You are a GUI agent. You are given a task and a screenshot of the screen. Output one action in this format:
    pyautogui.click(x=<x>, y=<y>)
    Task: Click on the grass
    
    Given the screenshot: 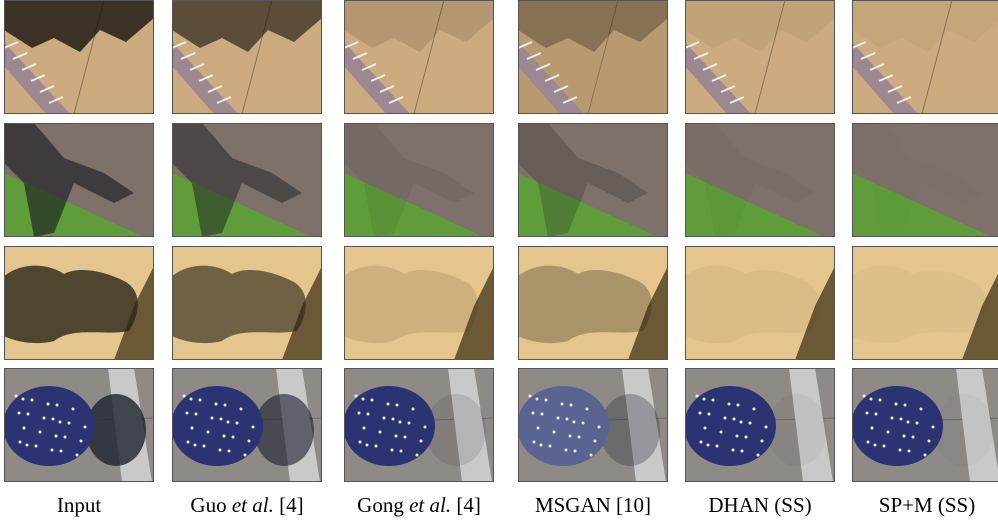 What is the action you would take?
    pyautogui.click(x=242, y=205)
    